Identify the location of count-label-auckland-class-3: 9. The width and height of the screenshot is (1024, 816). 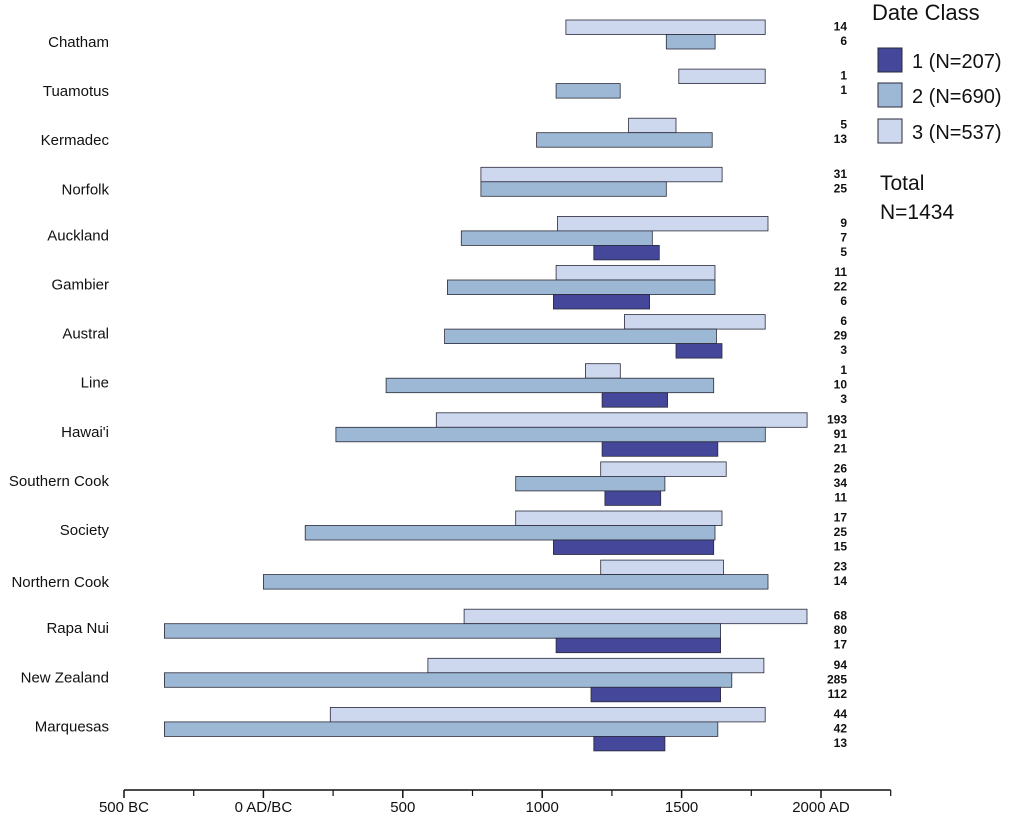
(843, 223).